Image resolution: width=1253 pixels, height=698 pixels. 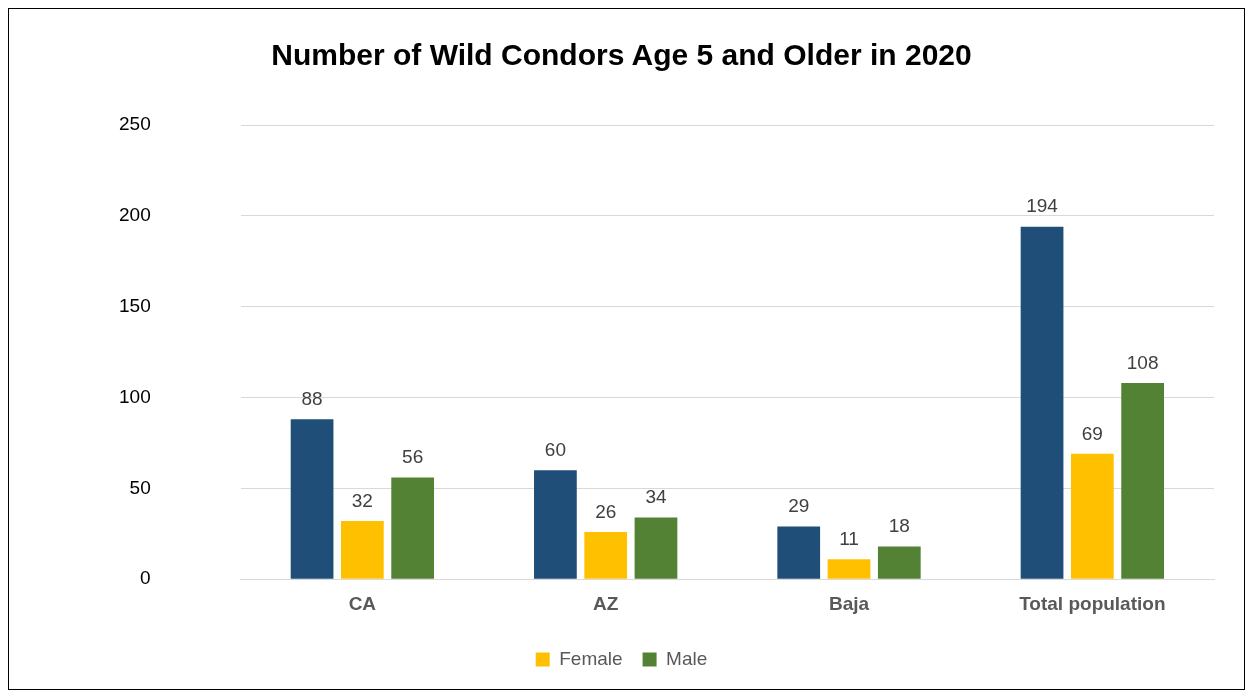 What do you see at coordinates (591, 658) in the screenshot?
I see `legend-label: Female` at bounding box center [591, 658].